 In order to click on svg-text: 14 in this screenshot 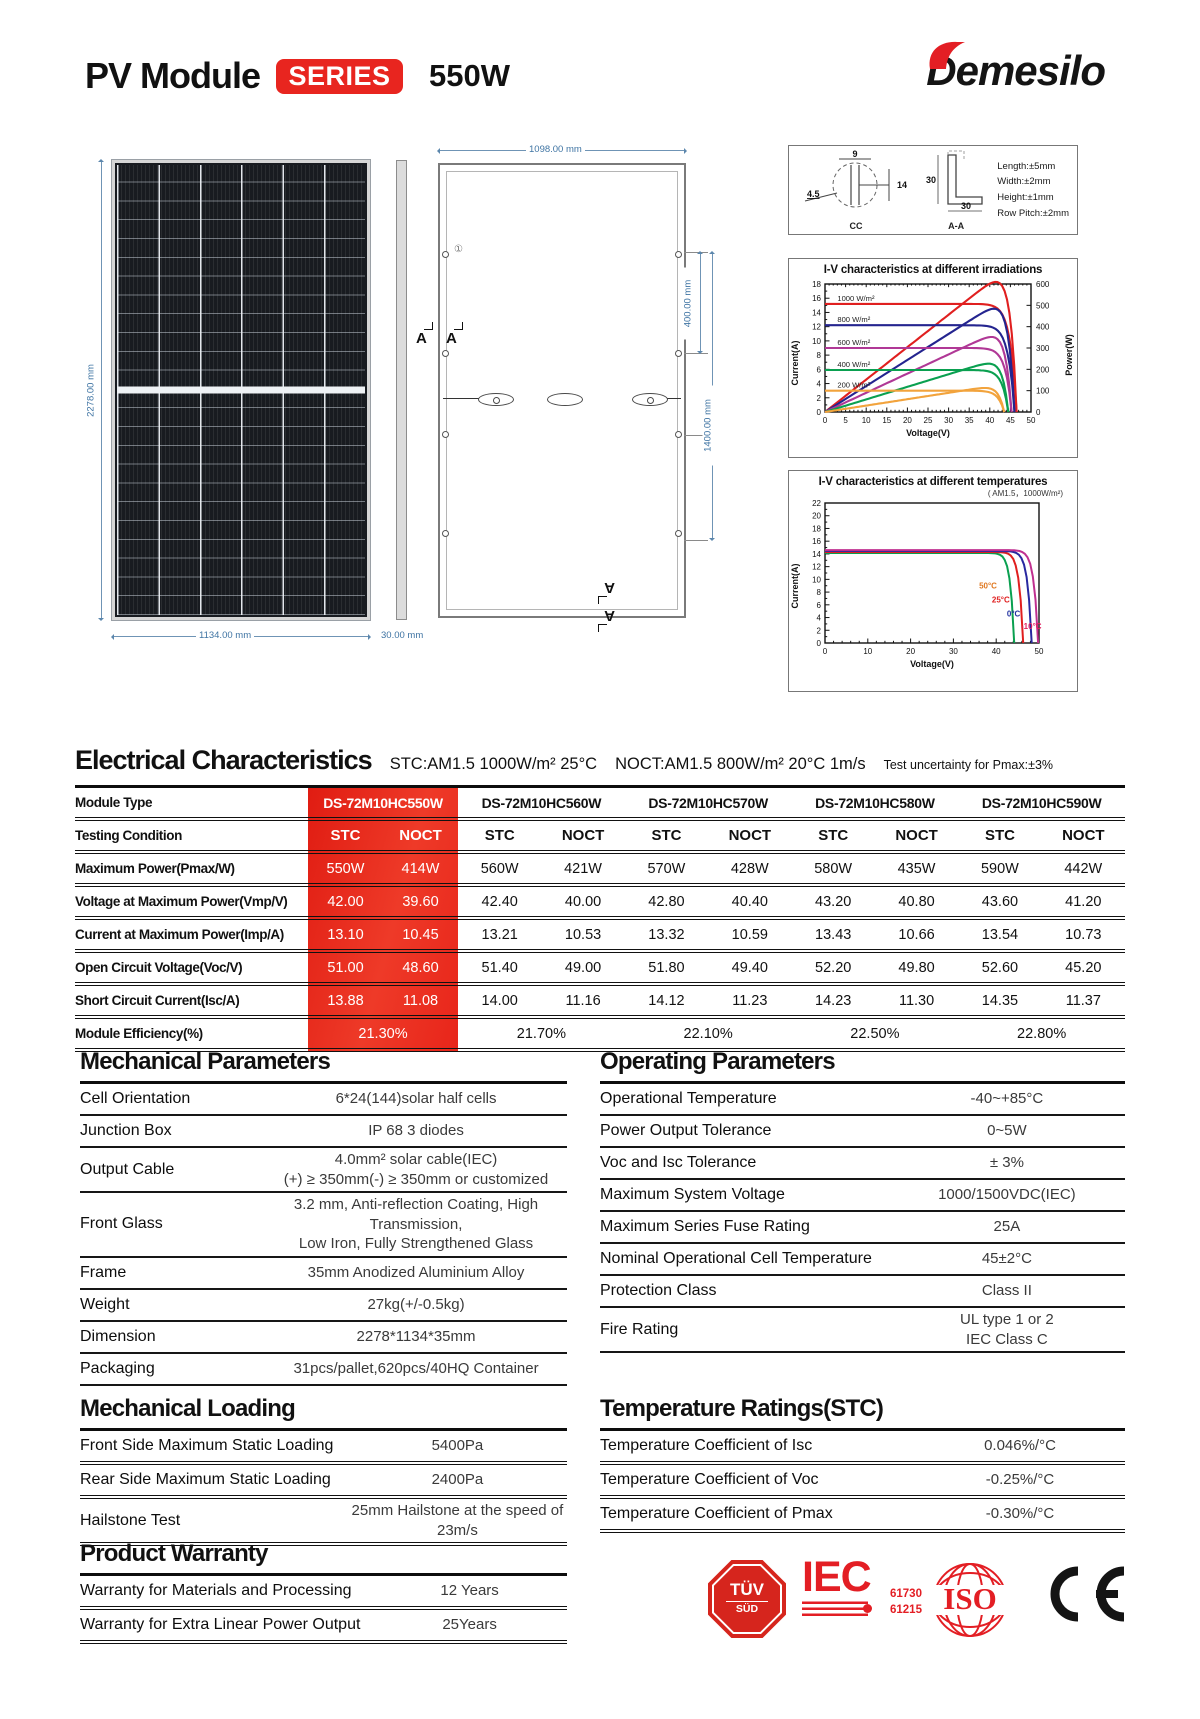, I will do `click(902, 185)`.